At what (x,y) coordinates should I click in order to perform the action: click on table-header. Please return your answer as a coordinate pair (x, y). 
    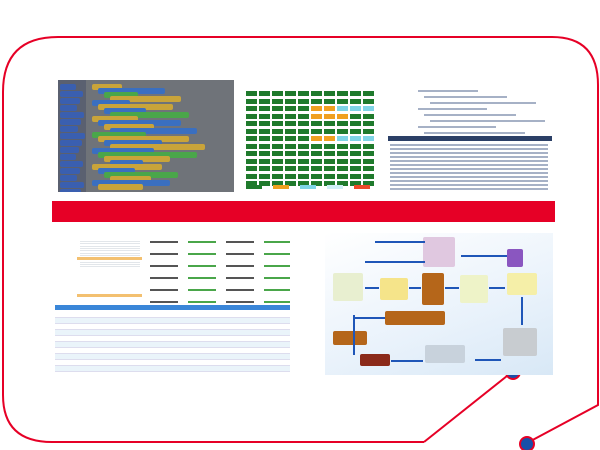
    Looking at the image, I should click on (172, 307).